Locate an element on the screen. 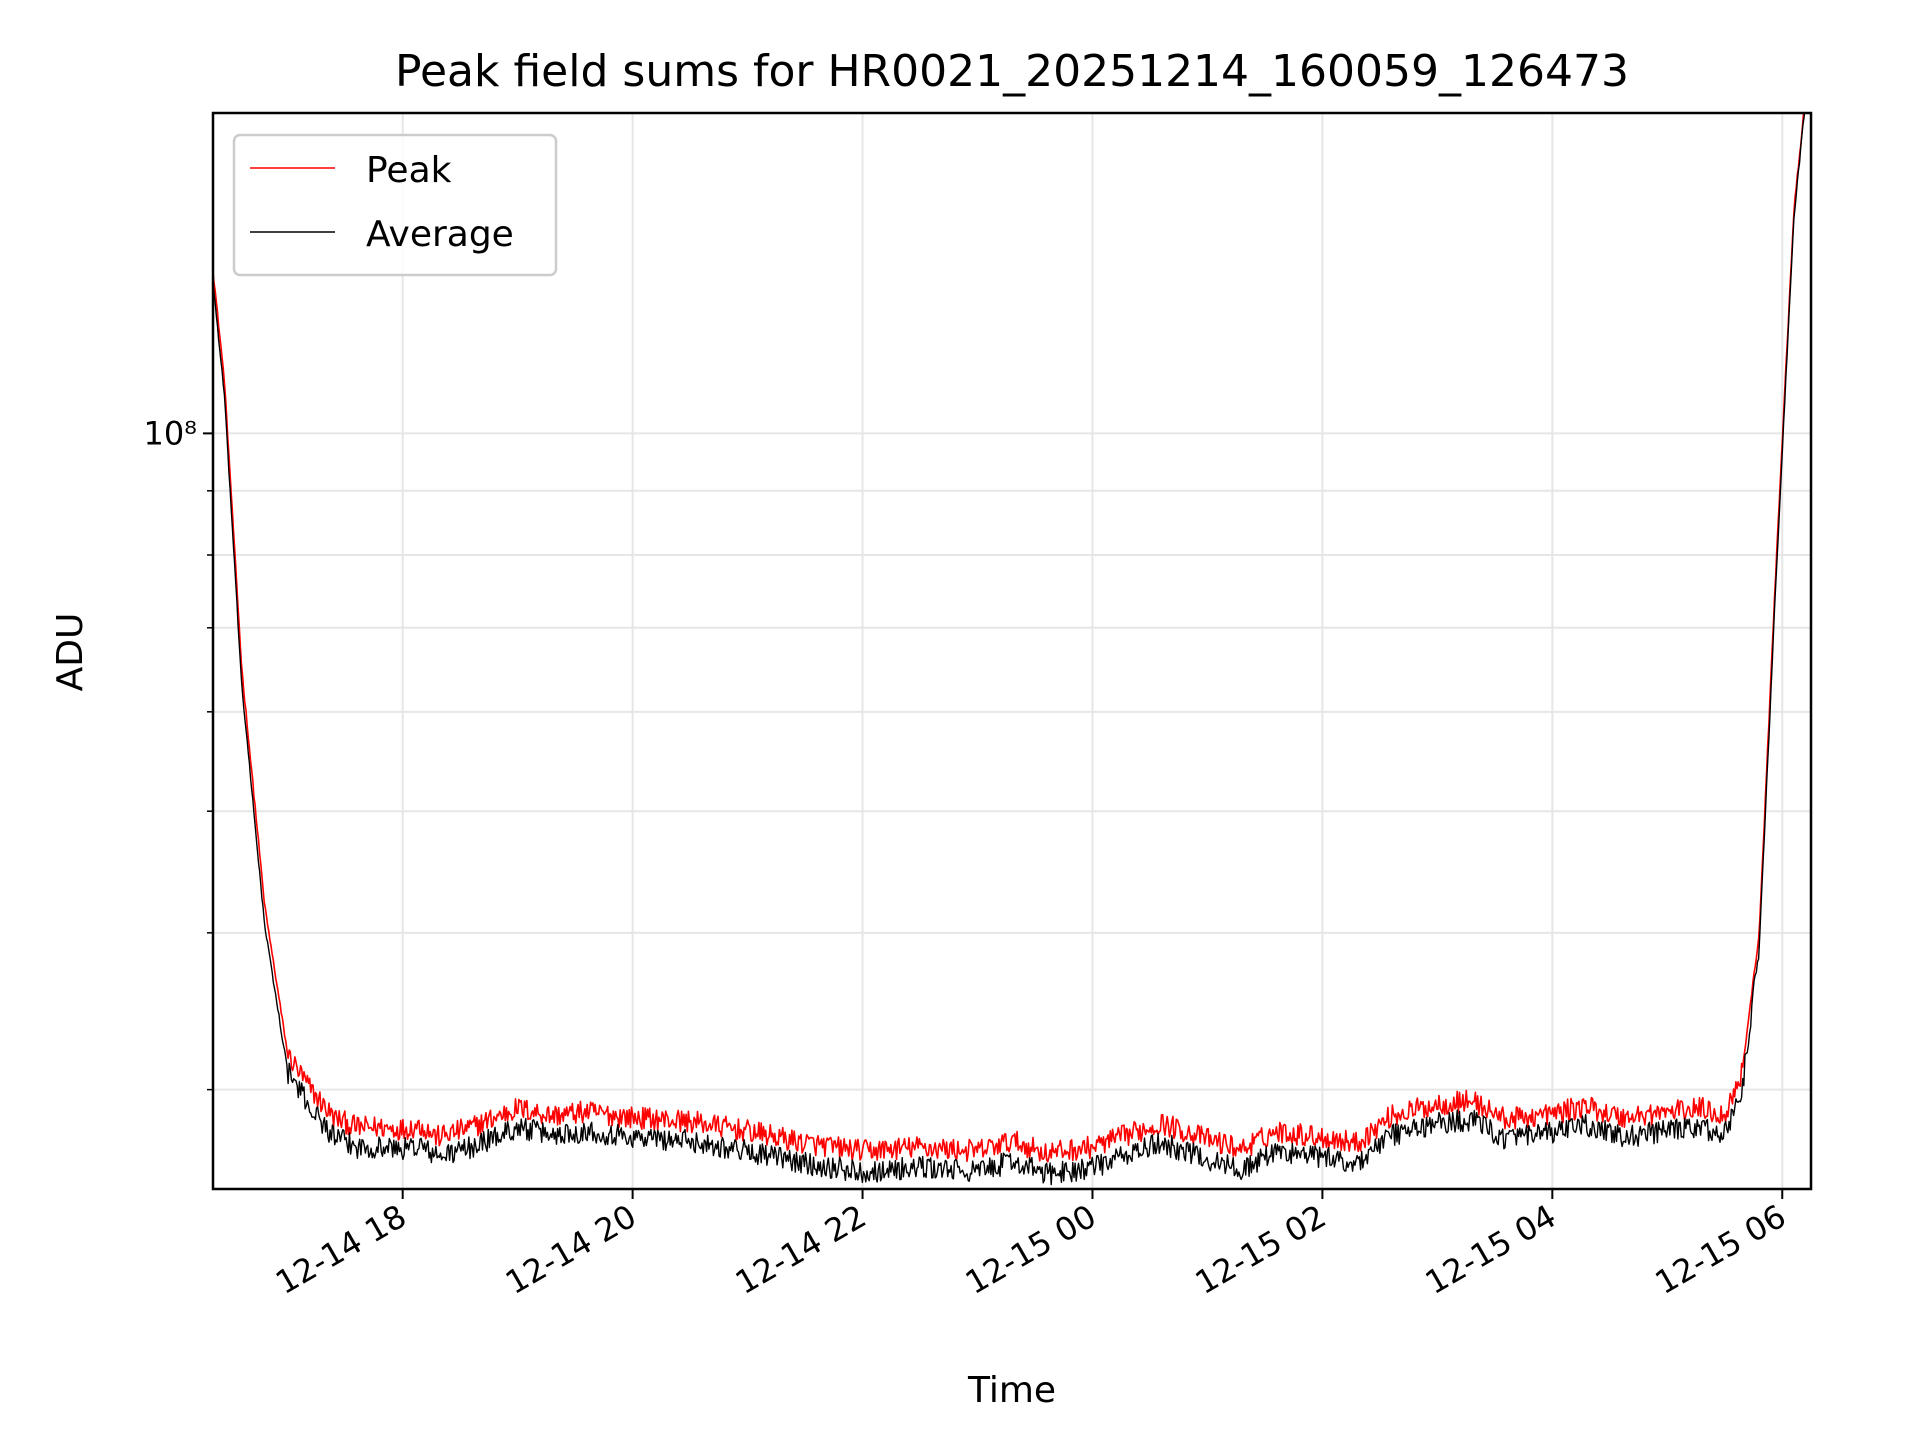 This screenshot has width=1920, height=1440. x-axis-label: Time is located at coordinates (1011, 1390).